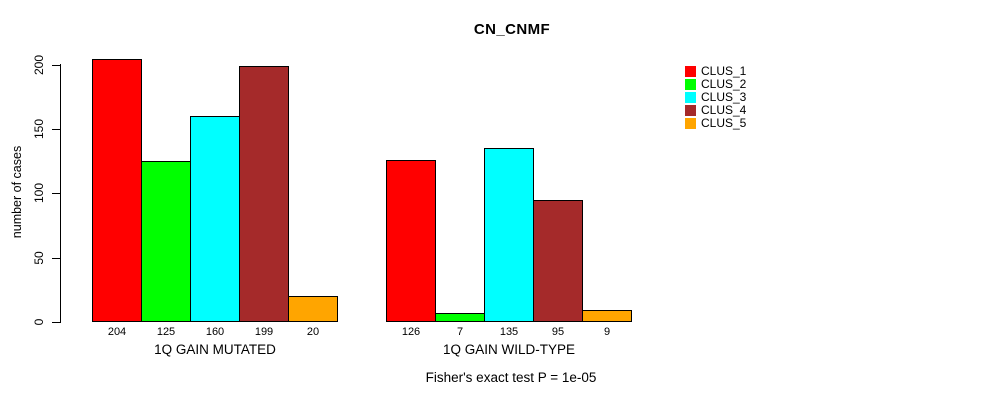 The image size is (990, 400). What do you see at coordinates (724, 71) in the screenshot?
I see `legend-label: CLUS_1` at bounding box center [724, 71].